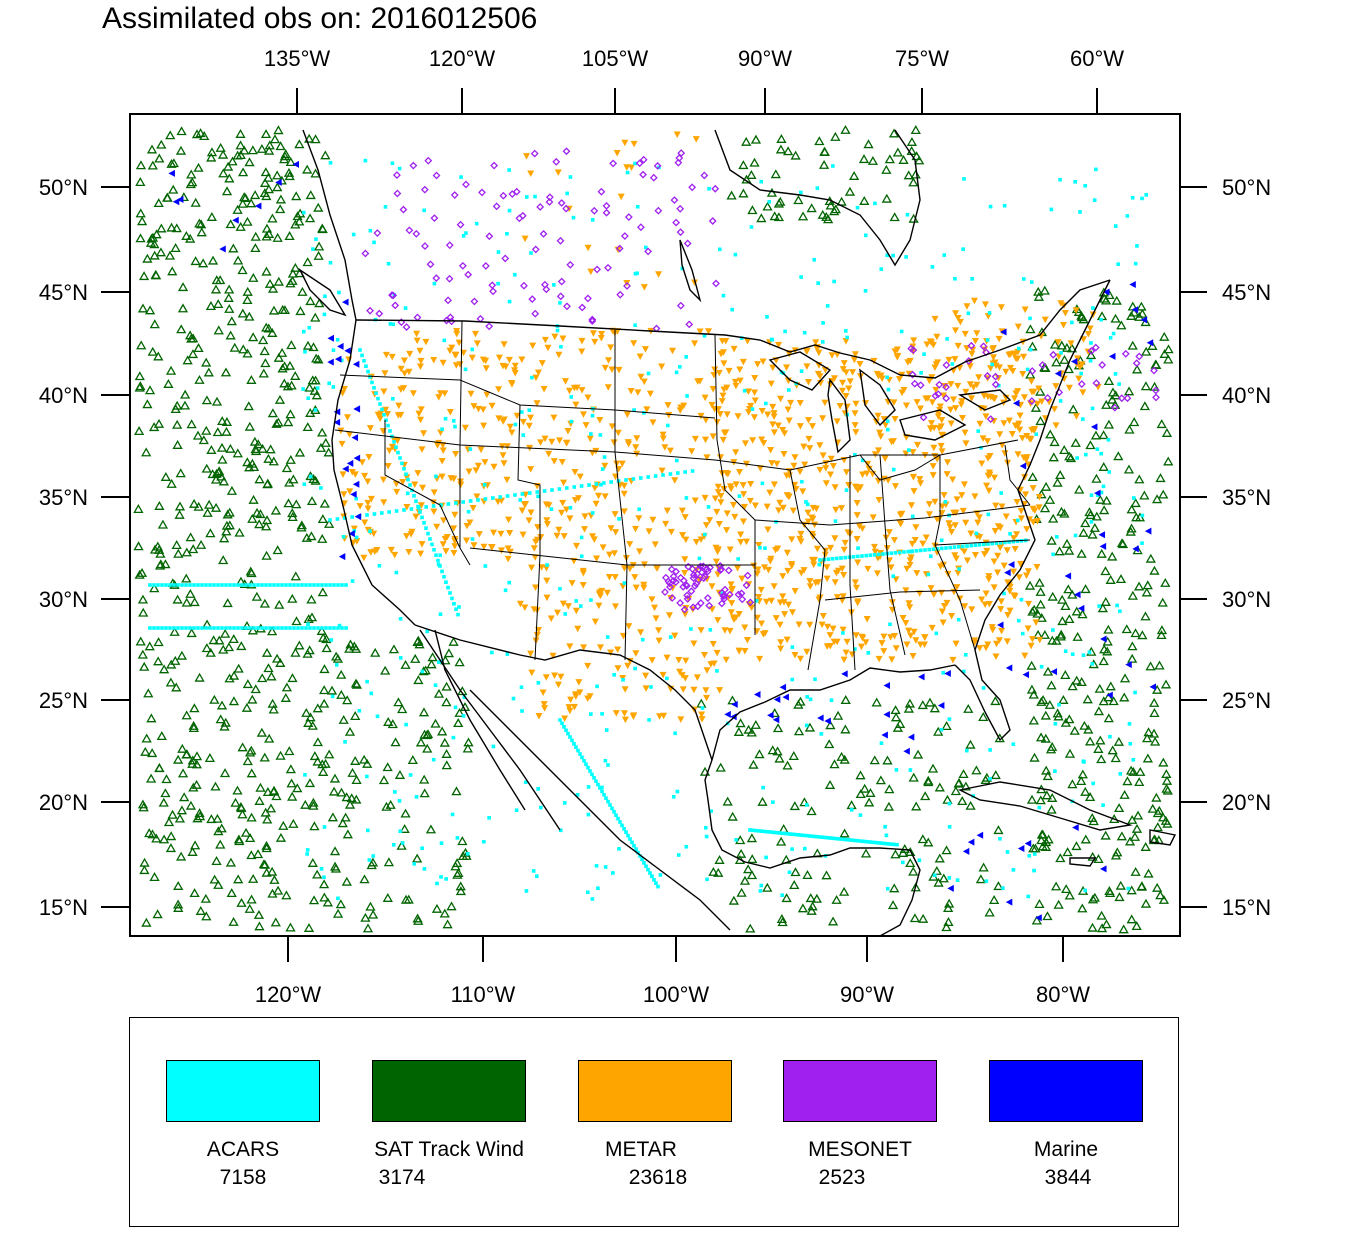 This screenshot has height=1250, width=1350. I want to click on bottom-lon-label: 120°W, so click(288, 994).